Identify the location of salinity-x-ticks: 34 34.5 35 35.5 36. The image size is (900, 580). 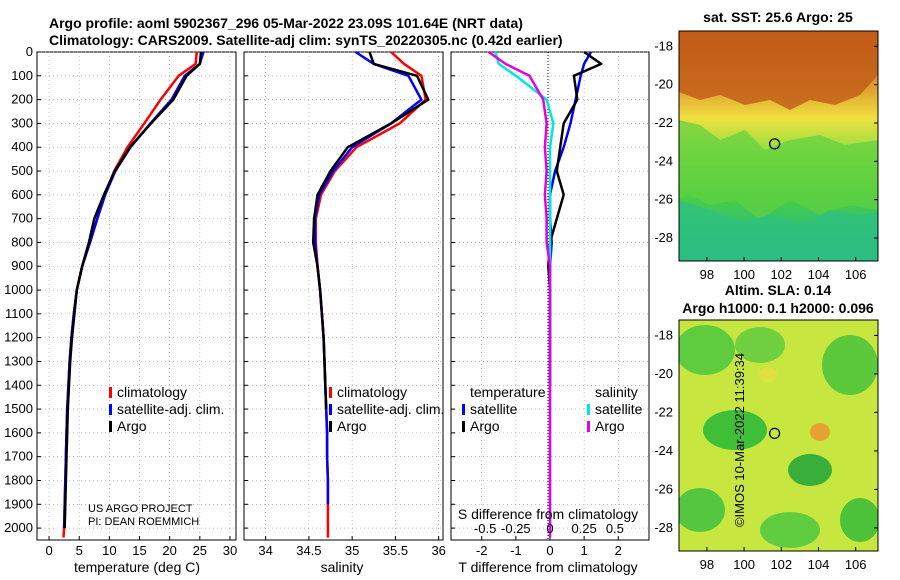
(352, 550).